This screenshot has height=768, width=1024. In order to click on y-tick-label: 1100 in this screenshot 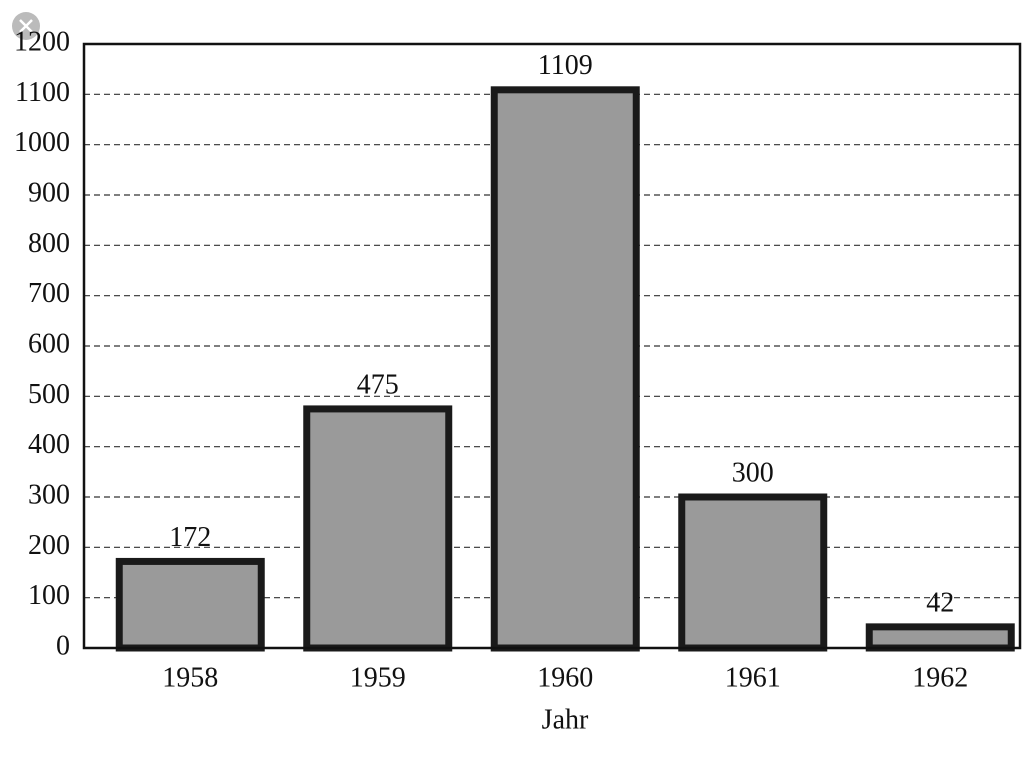, I will do `click(42, 92)`.